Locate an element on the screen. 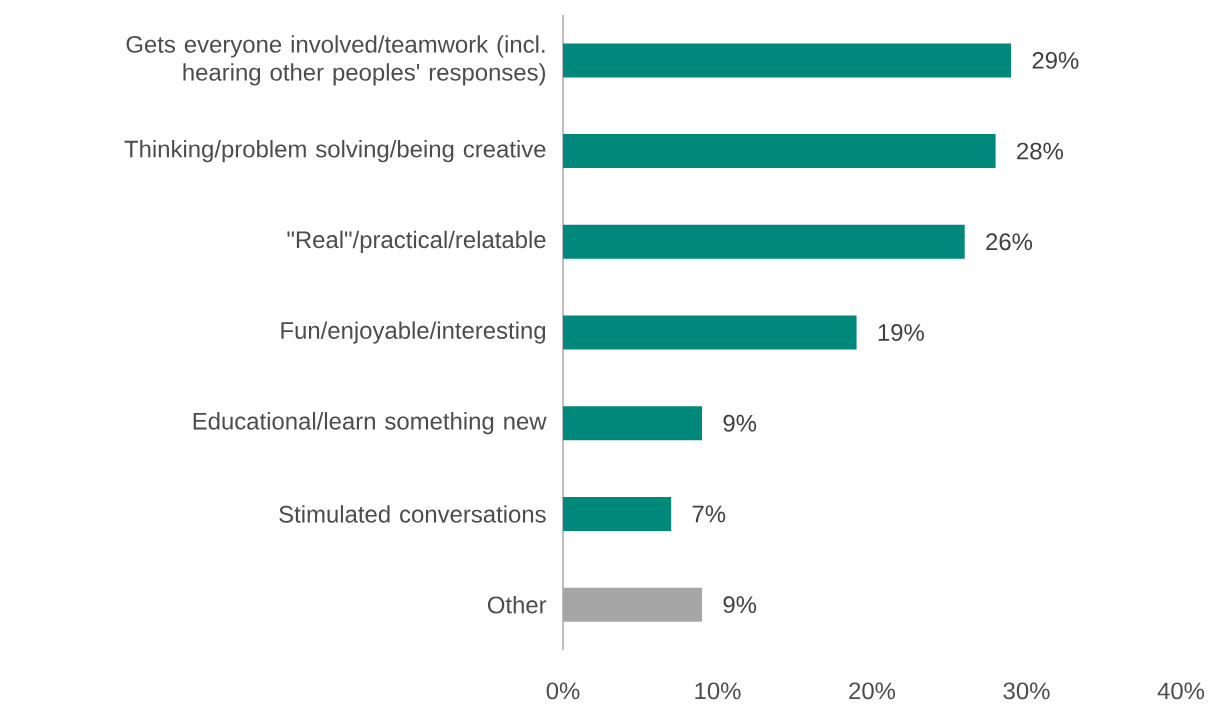 The height and width of the screenshot is (704, 1213). y-tick-label: "Real"/practical/relatable is located at coordinates (416, 241).